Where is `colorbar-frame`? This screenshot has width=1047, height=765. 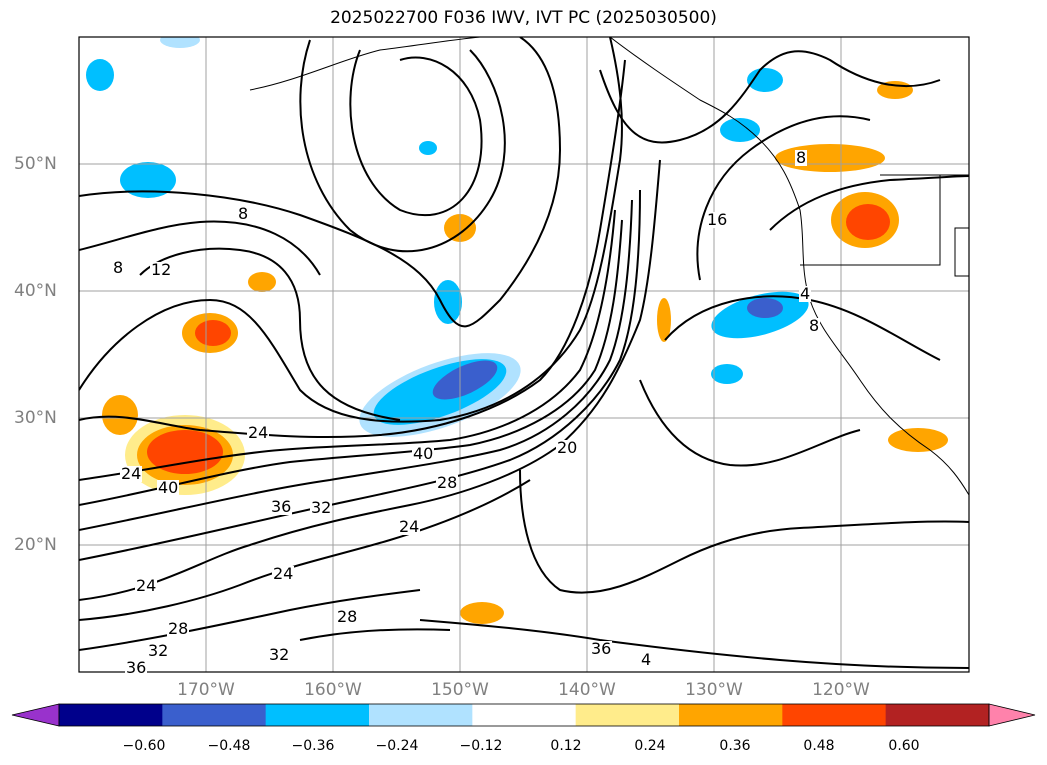 colorbar-frame is located at coordinates (524, 715).